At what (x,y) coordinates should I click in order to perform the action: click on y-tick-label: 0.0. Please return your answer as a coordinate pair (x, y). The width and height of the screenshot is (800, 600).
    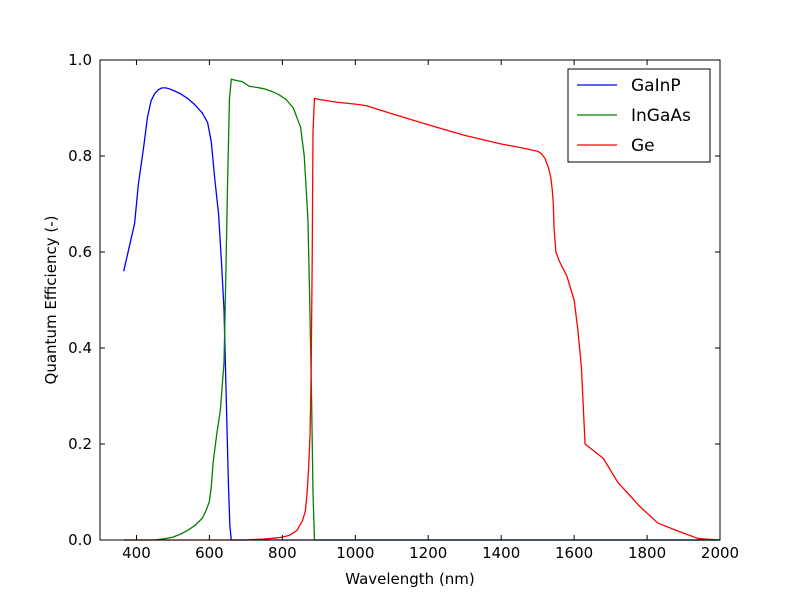
    Looking at the image, I should click on (80, 540).